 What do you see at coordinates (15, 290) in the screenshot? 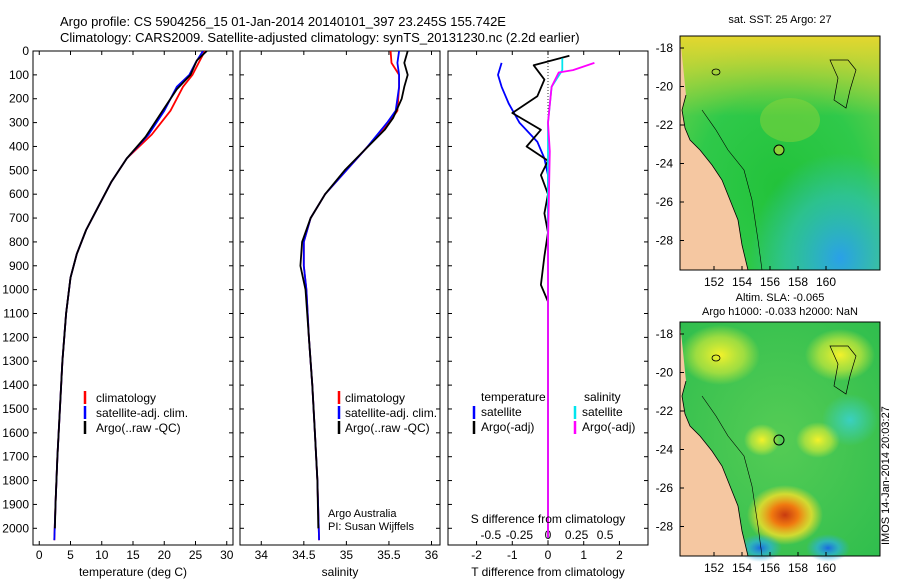
I see `y-tick-label: 1000` at bounding box center [15, 290].